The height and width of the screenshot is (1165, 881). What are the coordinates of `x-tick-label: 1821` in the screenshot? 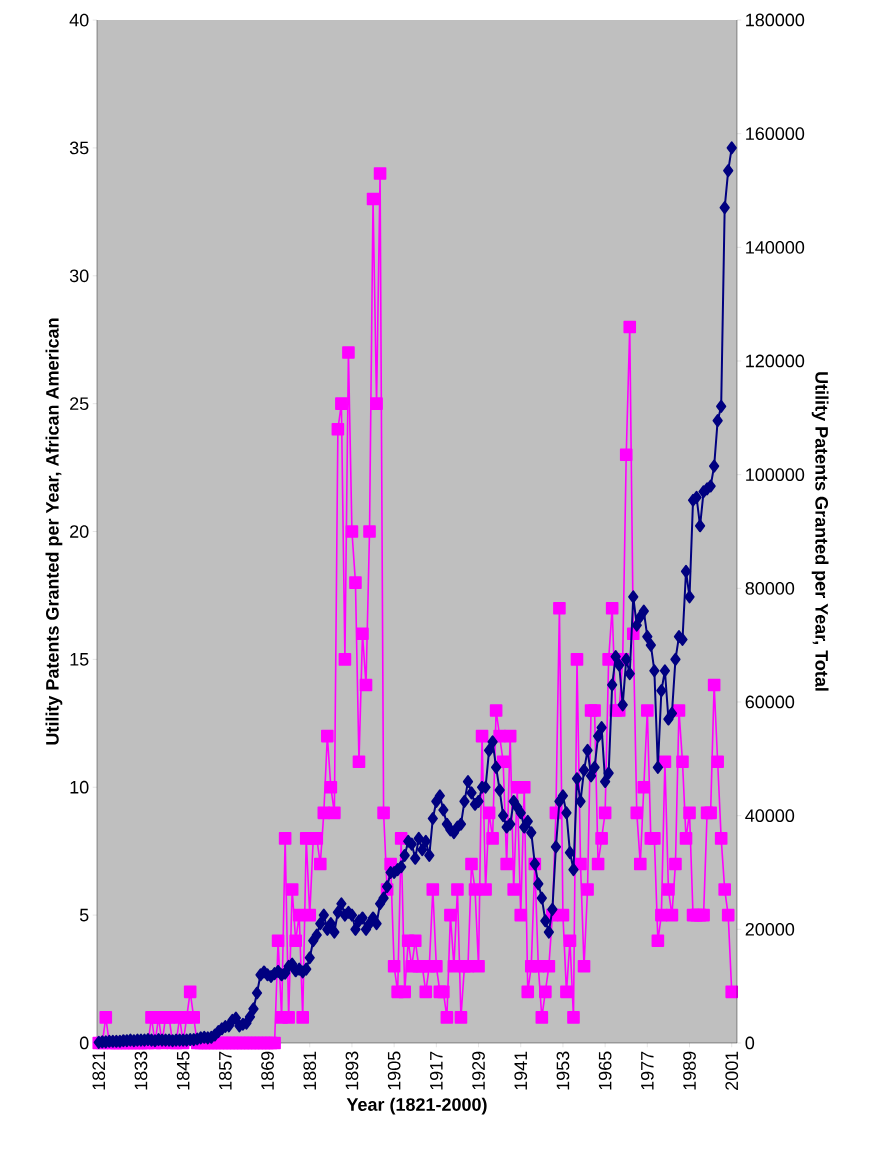 It's located at (99, 1070).